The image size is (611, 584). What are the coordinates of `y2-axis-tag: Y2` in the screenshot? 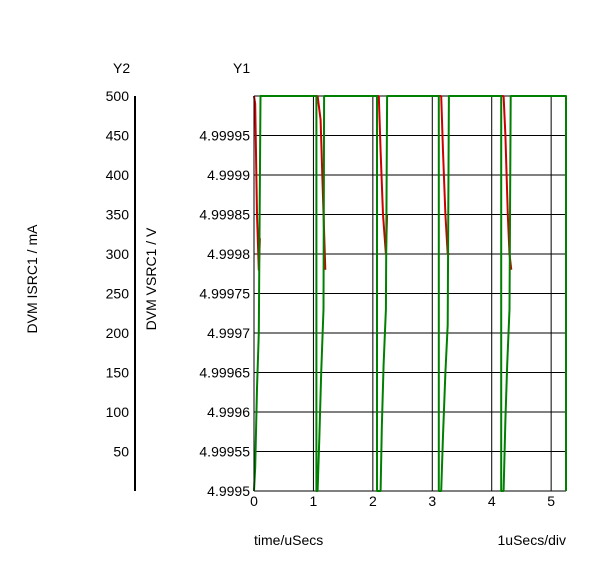 It's located at (121, 68).